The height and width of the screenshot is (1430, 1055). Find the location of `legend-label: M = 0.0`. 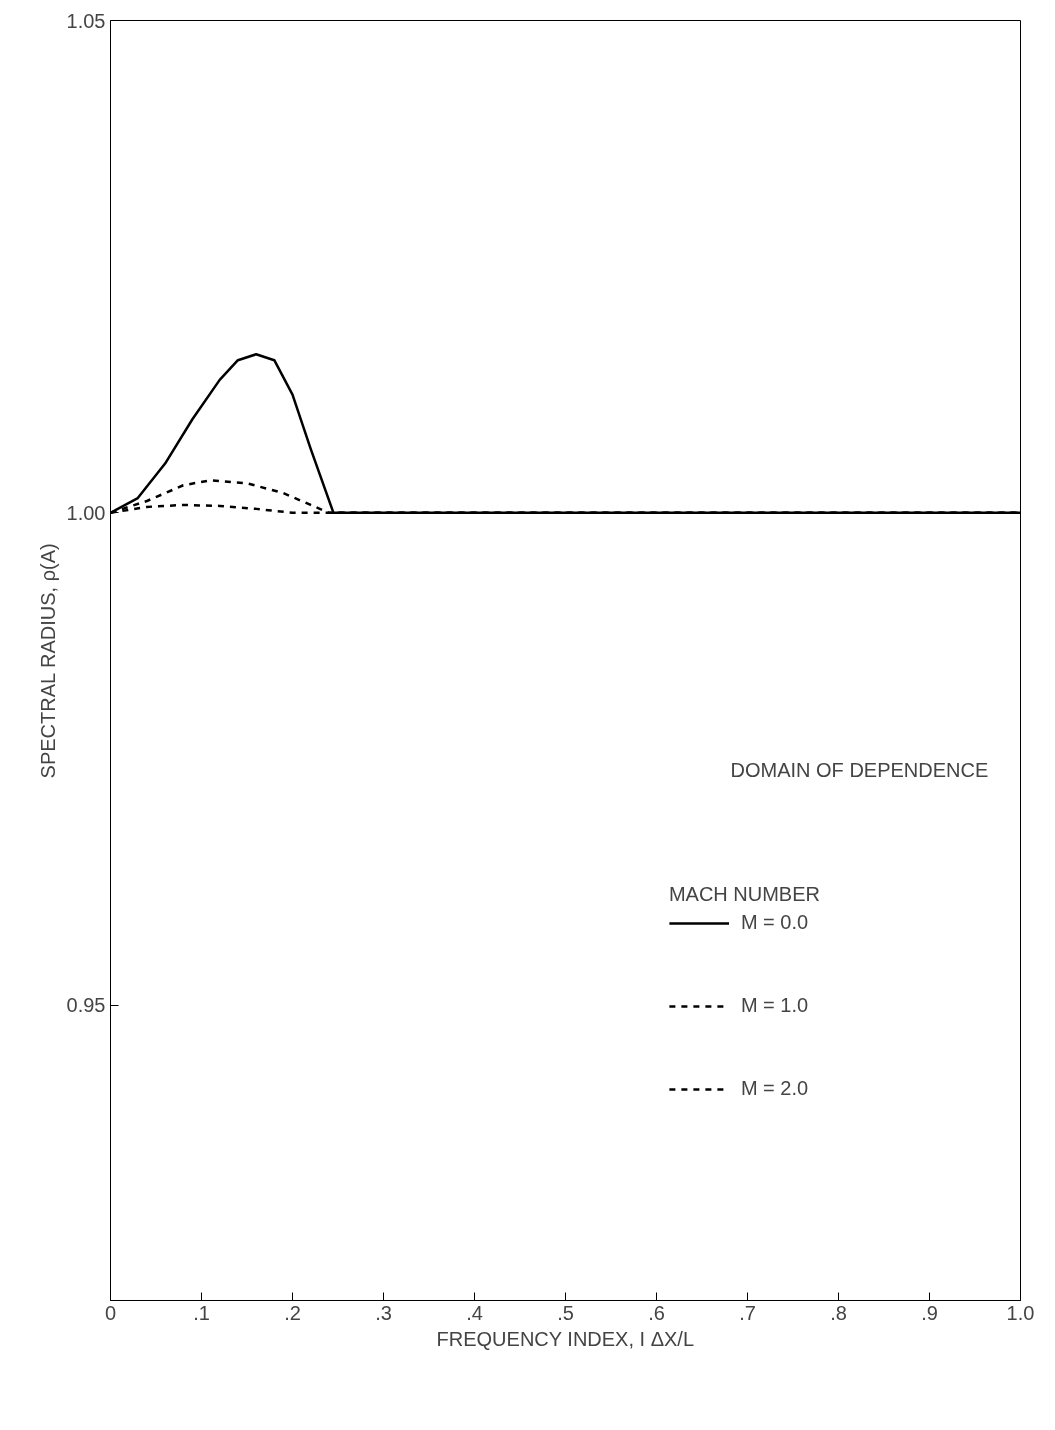

legend-label: M = 0.0 is located at coordinates (774, 922).